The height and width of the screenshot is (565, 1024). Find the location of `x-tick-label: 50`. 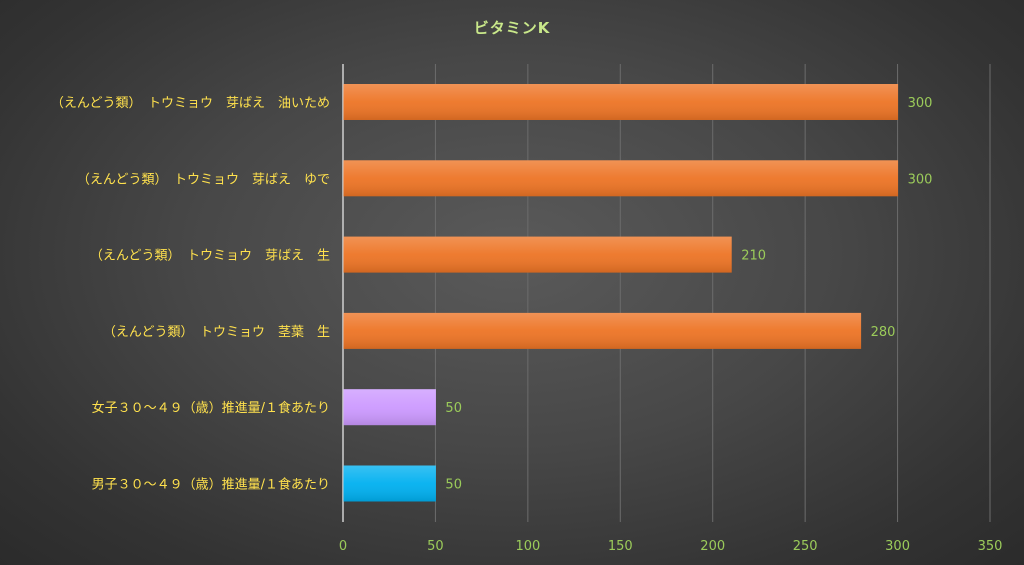

x-tick-label: 50 is located at coordinates (435, 546).